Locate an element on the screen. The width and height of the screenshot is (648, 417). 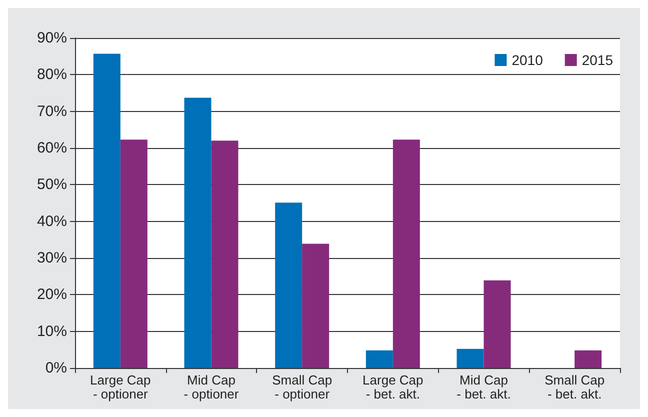
x-tick-label: Small Cap - optioner is located at coordinates (302, 387).